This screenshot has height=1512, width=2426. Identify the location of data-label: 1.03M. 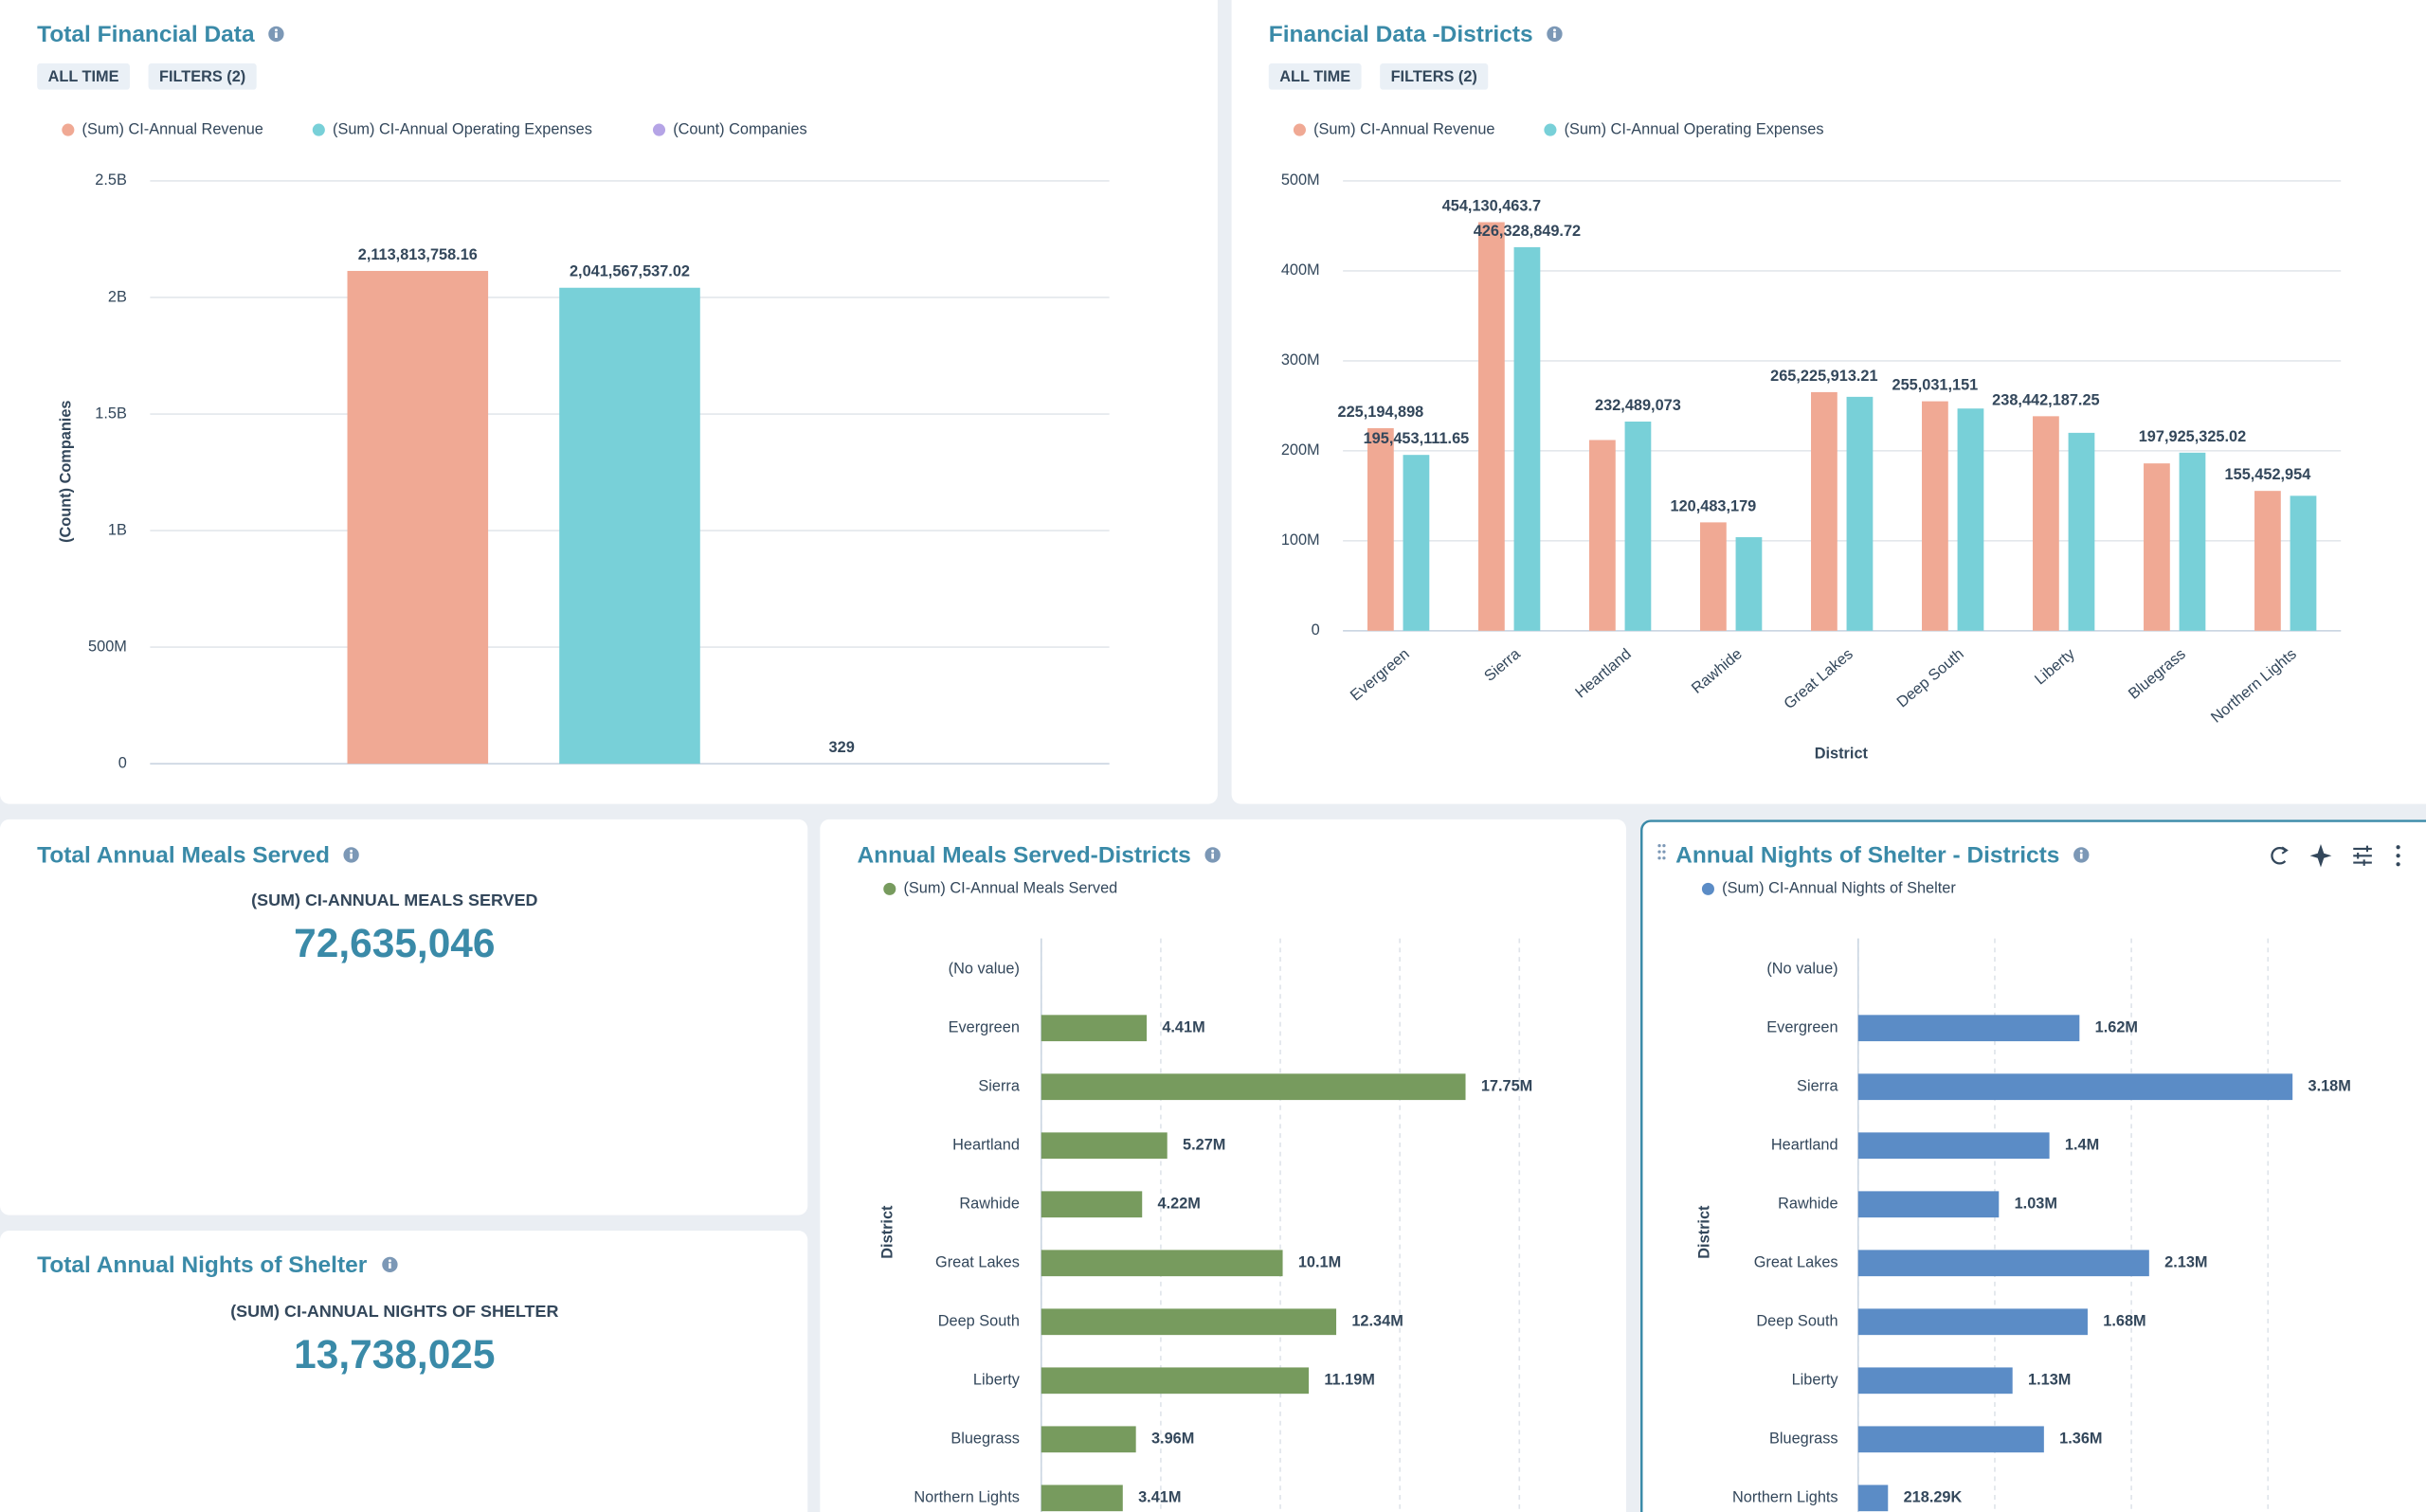
(2036, 1204).